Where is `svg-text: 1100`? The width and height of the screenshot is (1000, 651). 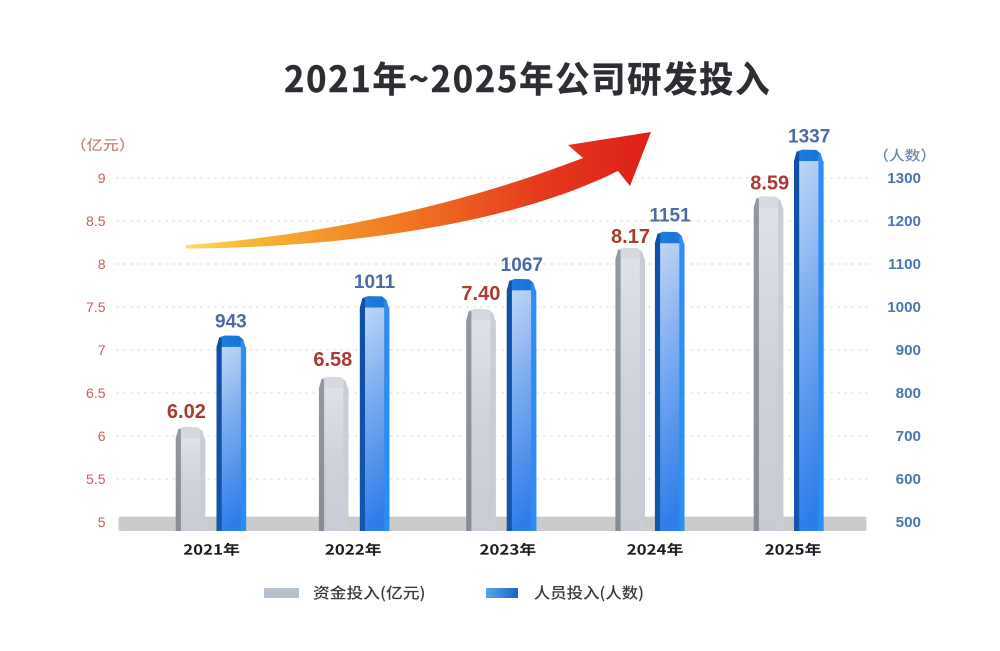 svg-text: 1100 is located at coordinates (904, 264).